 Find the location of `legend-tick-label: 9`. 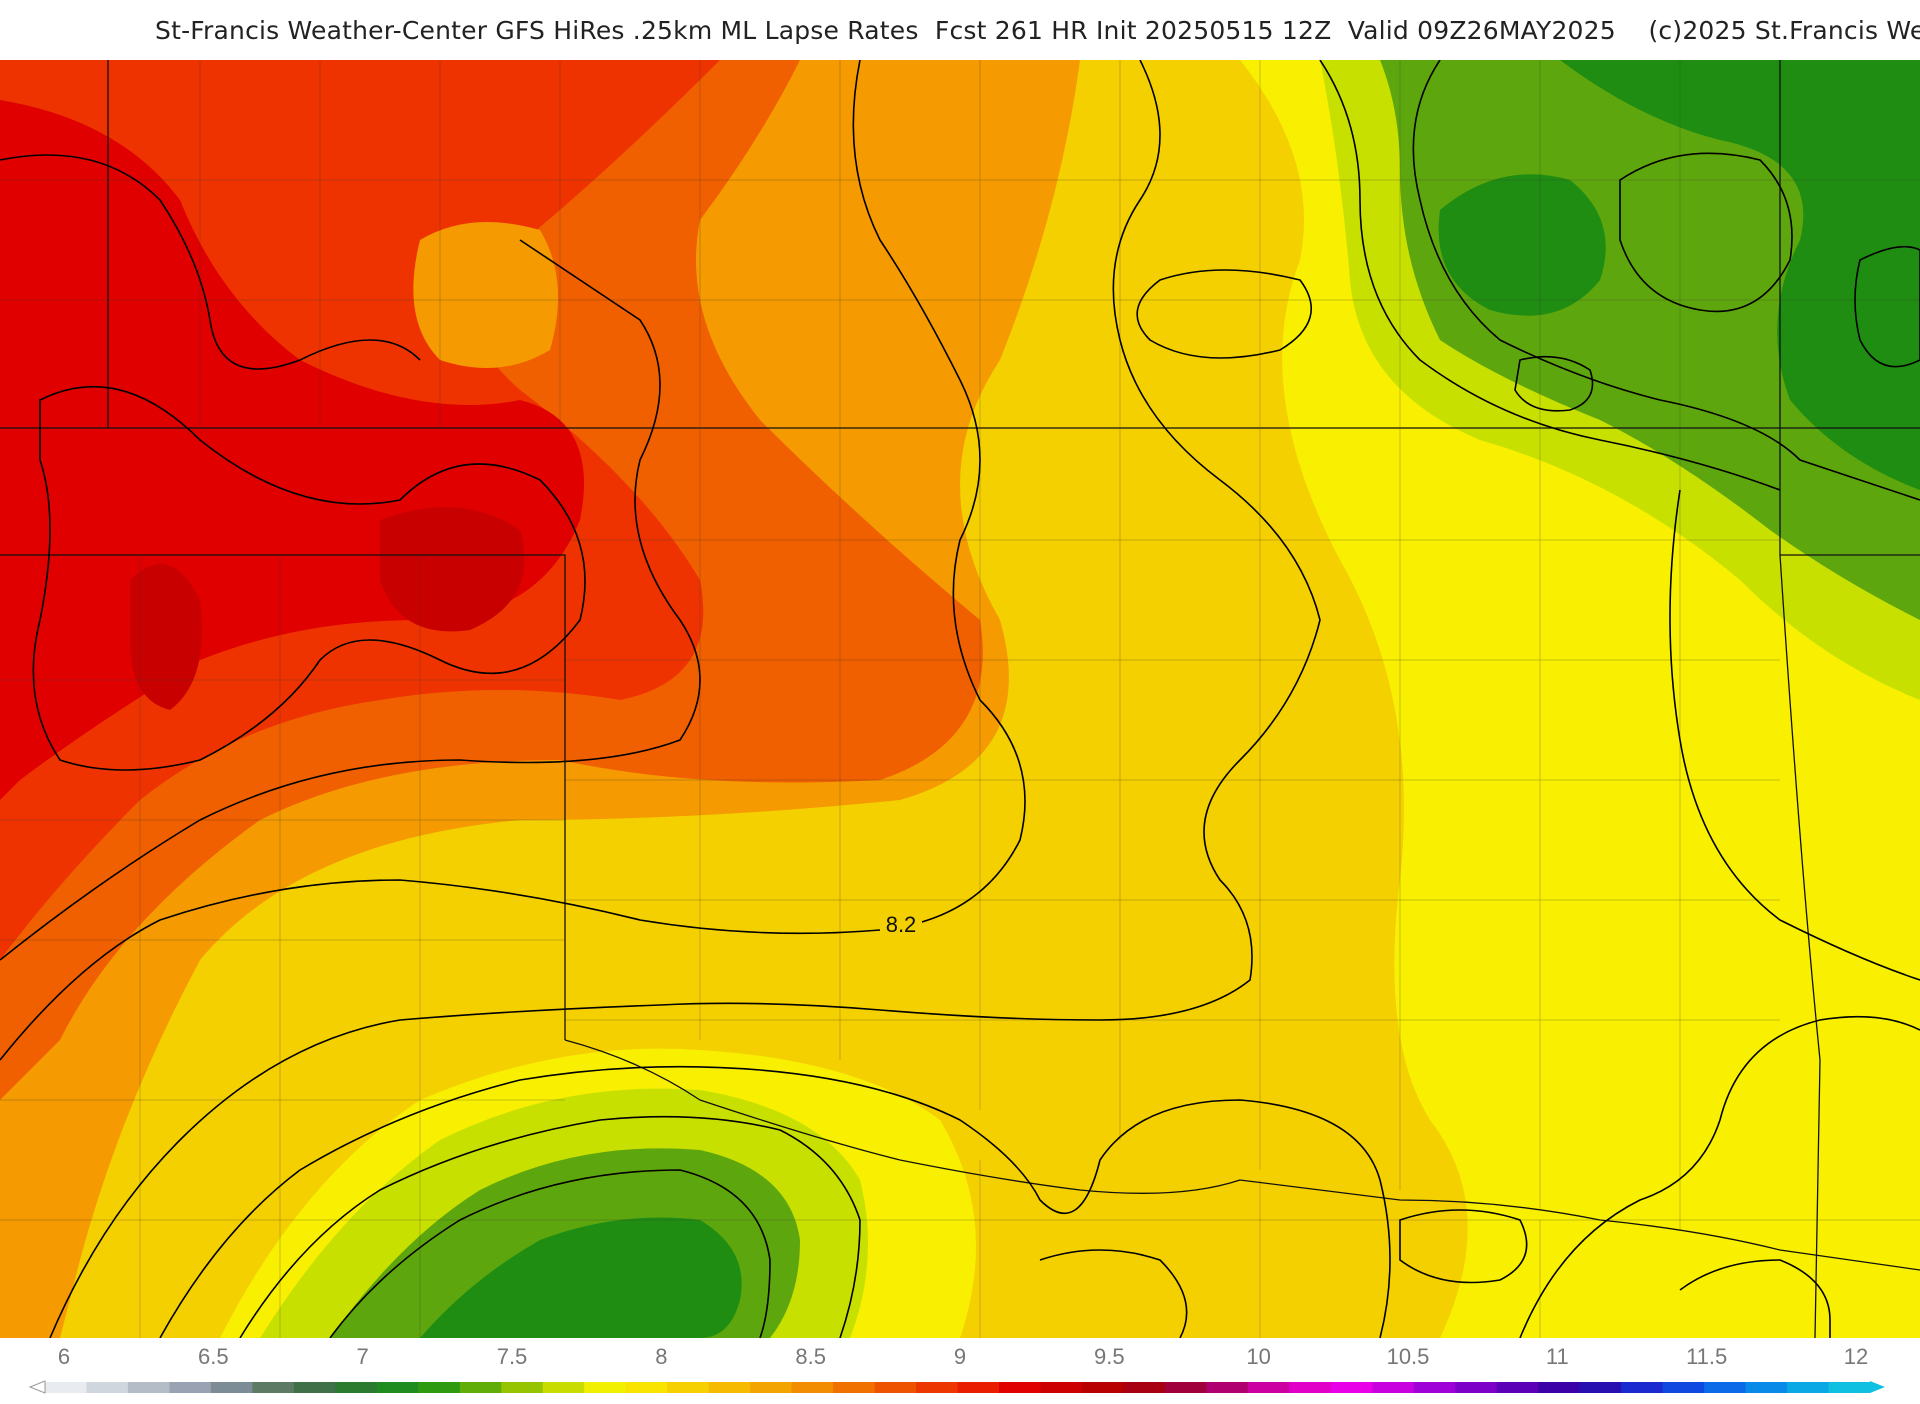

legend-tick-label: 9 is located at coordinates (960, 1356).